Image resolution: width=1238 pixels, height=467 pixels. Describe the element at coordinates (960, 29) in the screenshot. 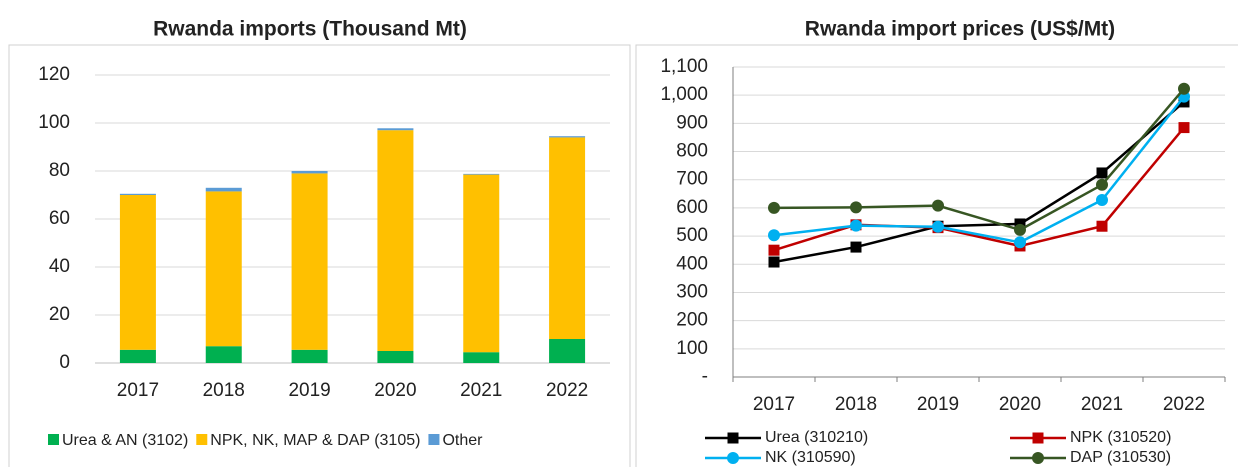

I see `chart-title: Rwanda import prices (US$/Mt)` at that location.